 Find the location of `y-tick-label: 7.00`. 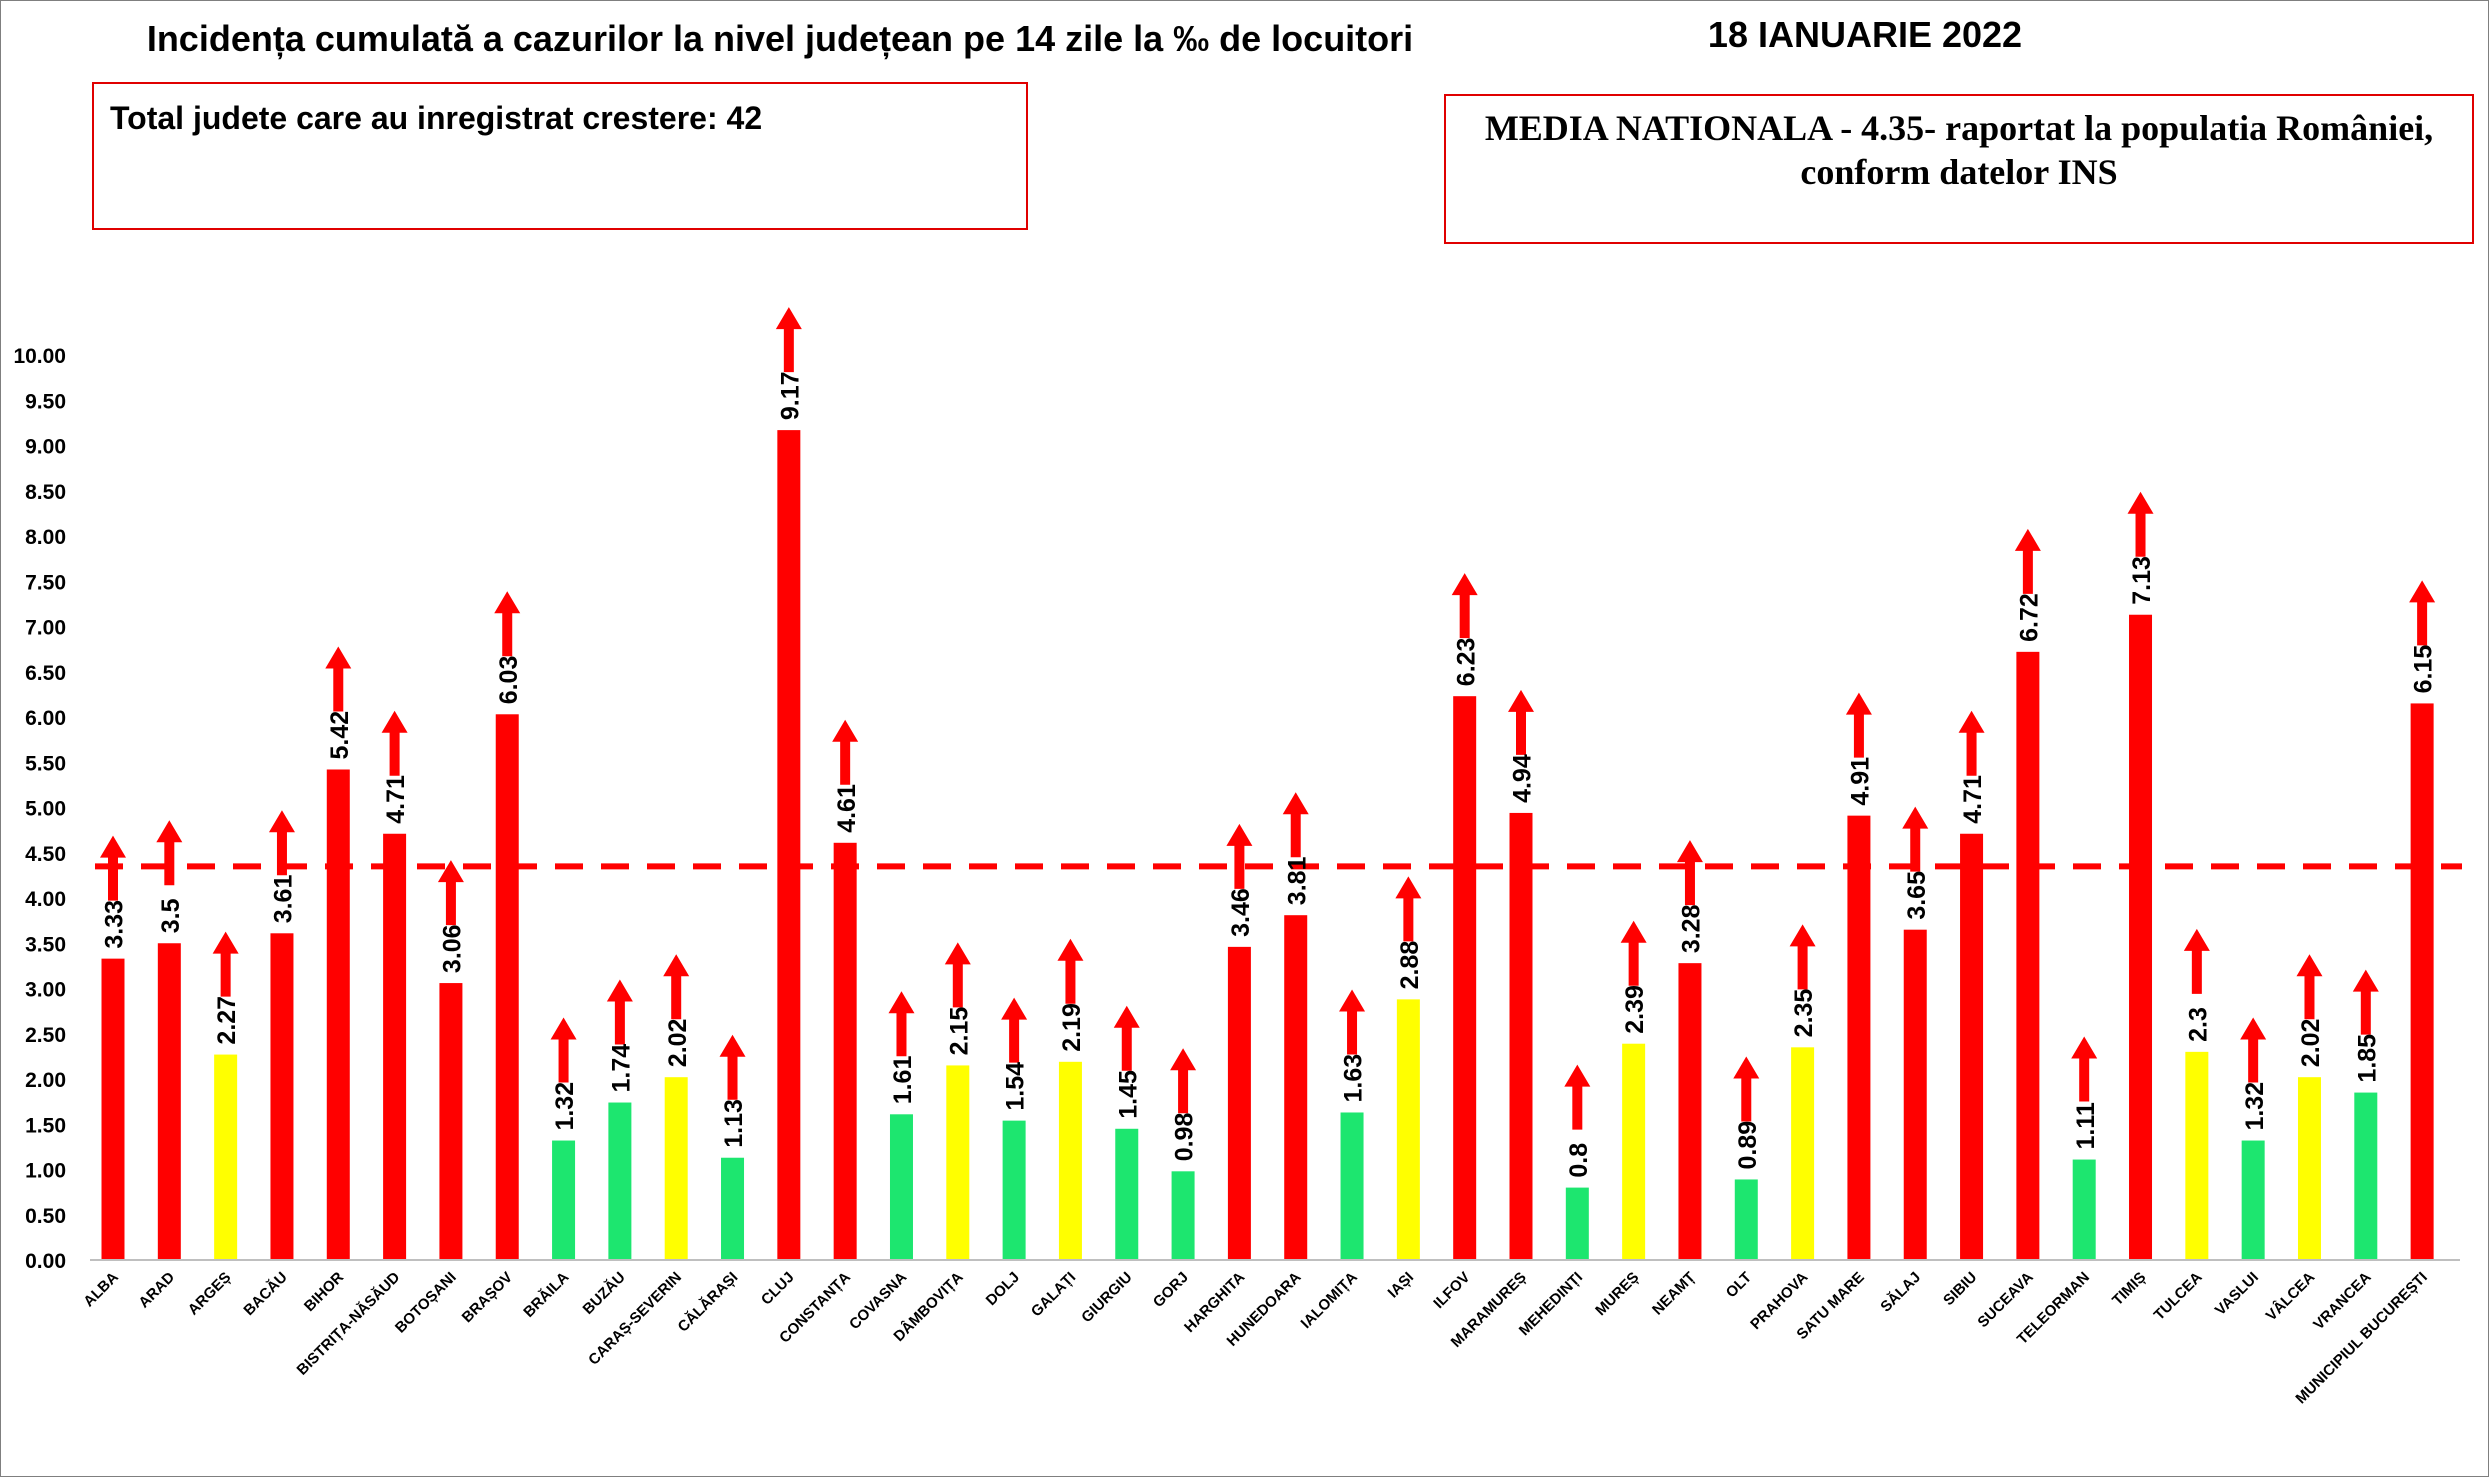

y-tick-label: 7.00 is located at coordinates (45, 628).